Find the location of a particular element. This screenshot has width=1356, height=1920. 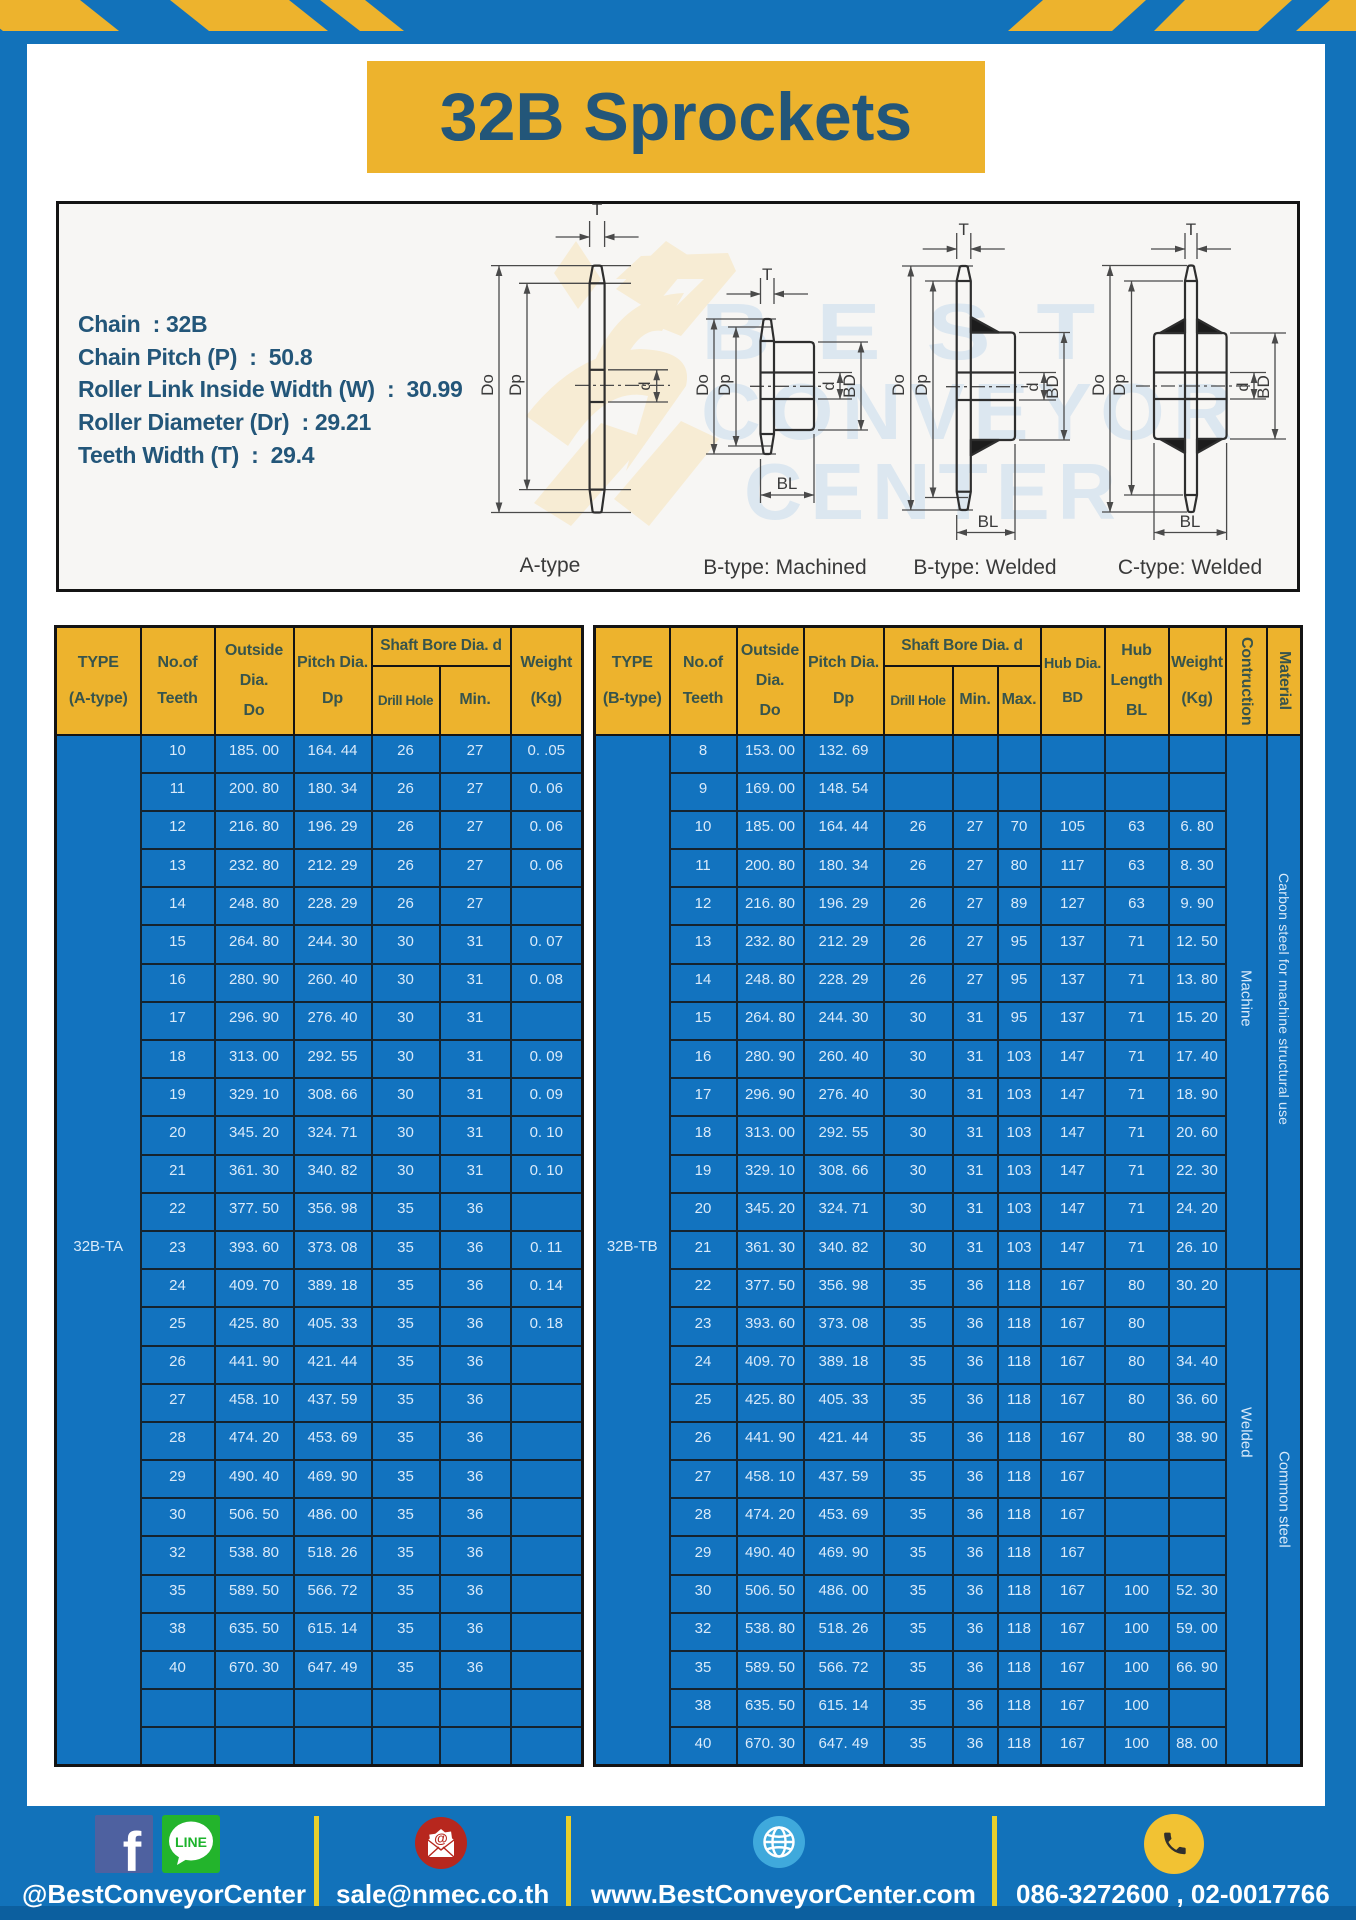

svg-text: C-type: Welded is located at coordinates (1190, 567).